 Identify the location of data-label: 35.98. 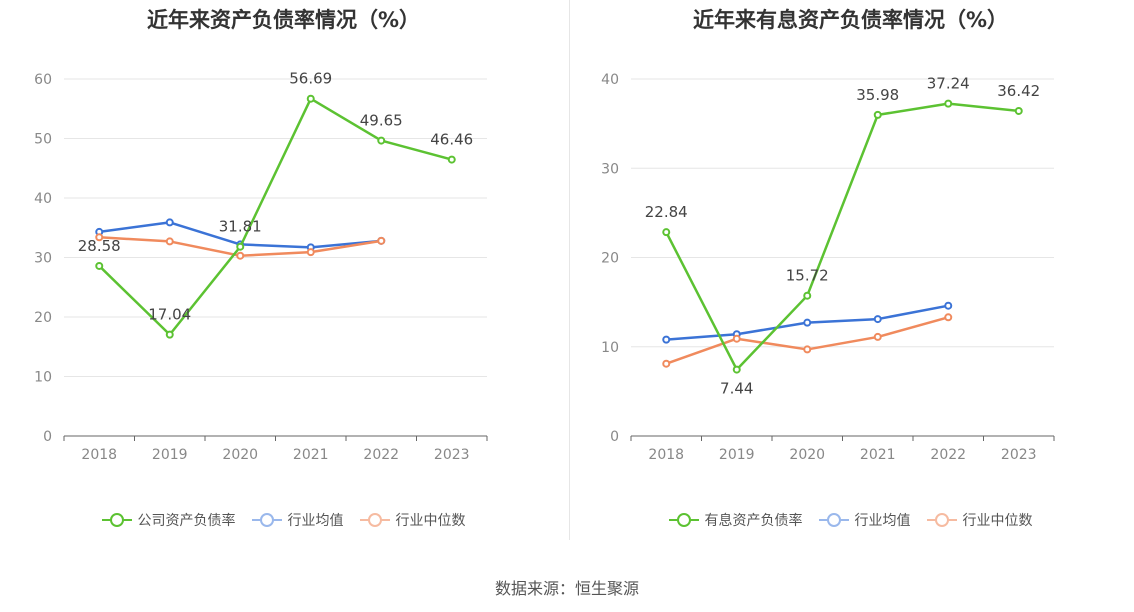
(877, 95).